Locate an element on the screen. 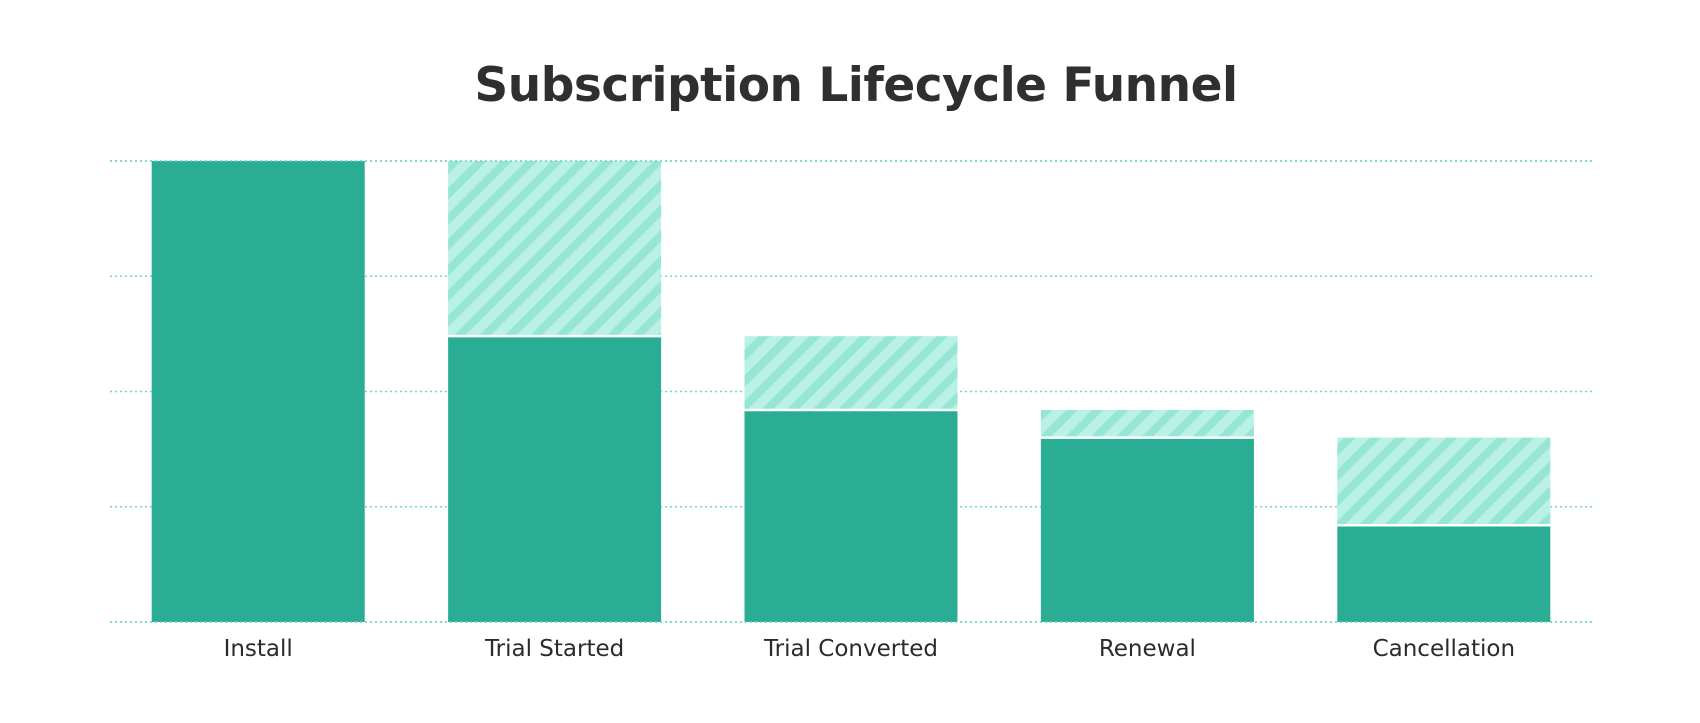 The width and height of the screenshot is (1700, 723). category-label: Cancellation is located at coordinates (1444, 649).